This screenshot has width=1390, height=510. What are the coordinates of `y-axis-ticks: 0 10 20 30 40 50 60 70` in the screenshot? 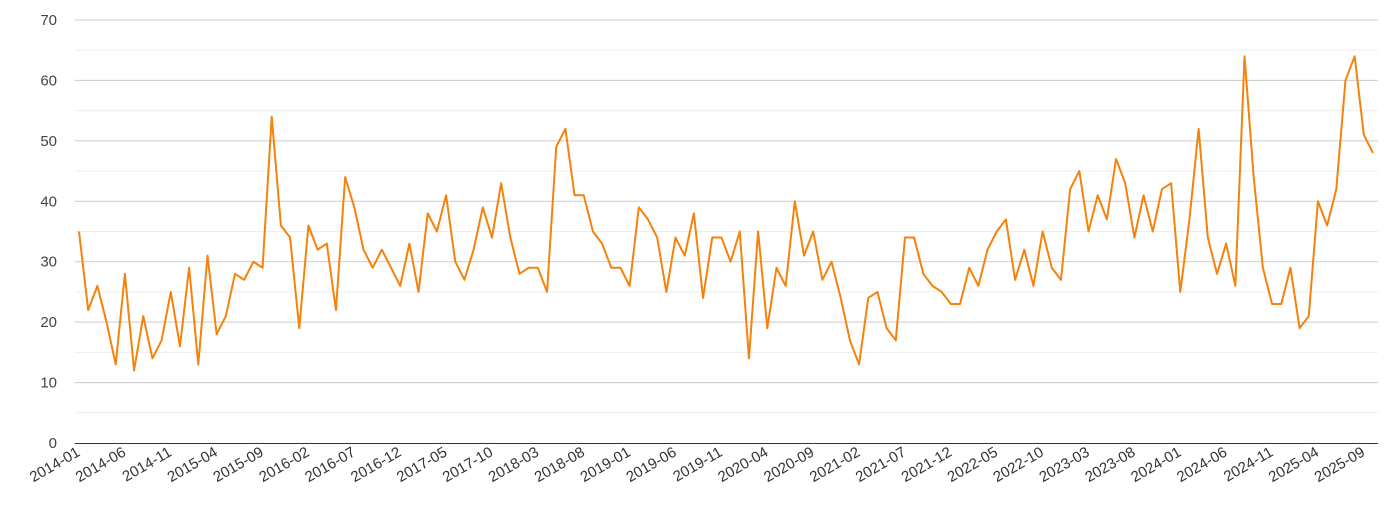 It's located at (48, 232).